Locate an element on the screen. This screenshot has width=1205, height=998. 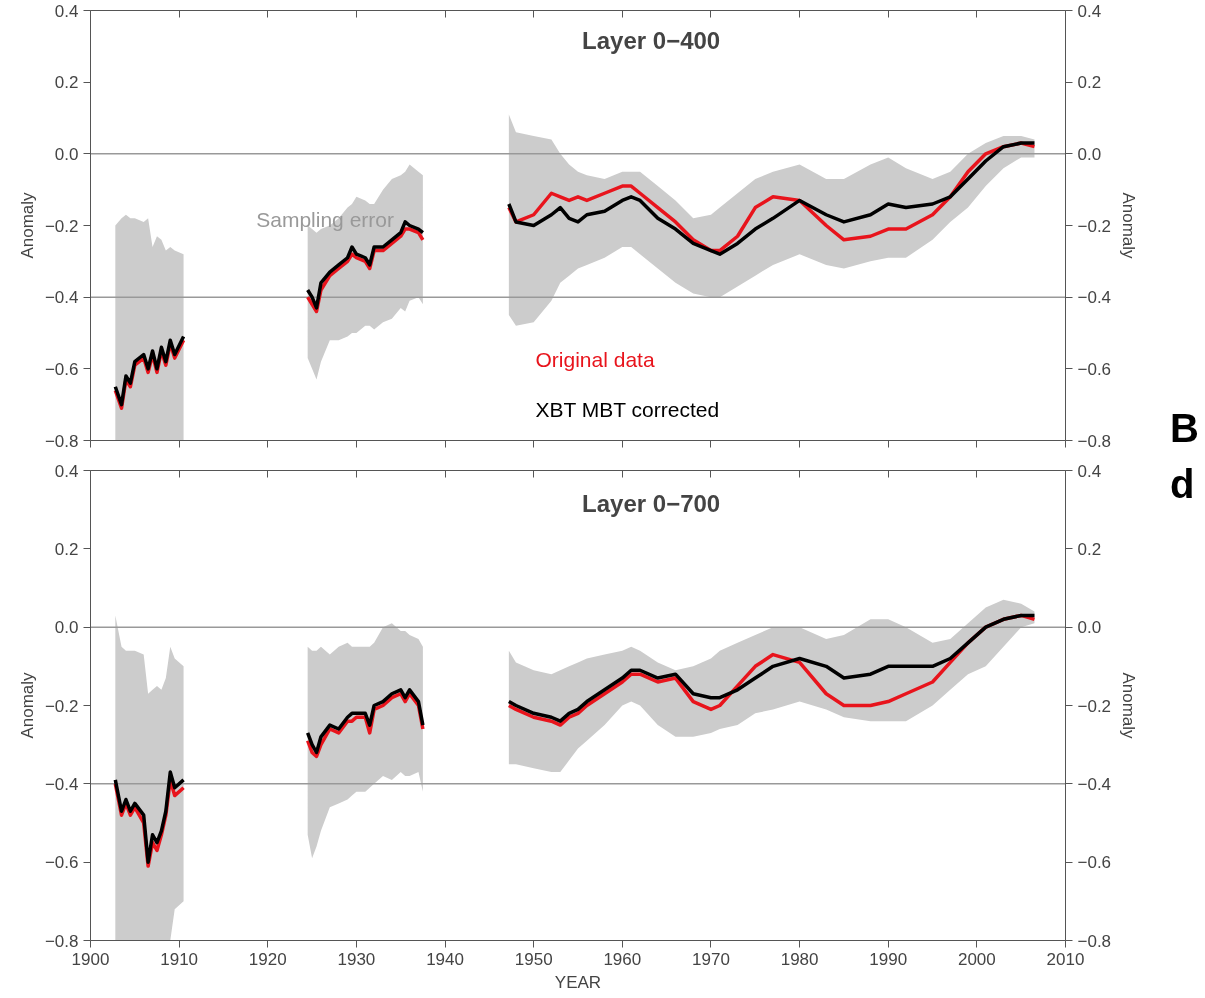
x-tick-label: 1900 is located at coordinates (90, 959).